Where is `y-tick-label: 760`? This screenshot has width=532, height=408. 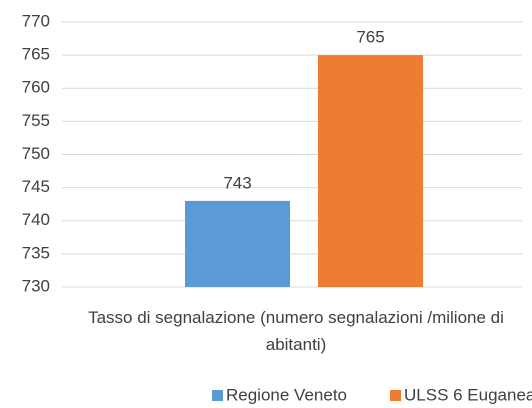 y-tick-label: 760 is located at coordinates (36, 87).